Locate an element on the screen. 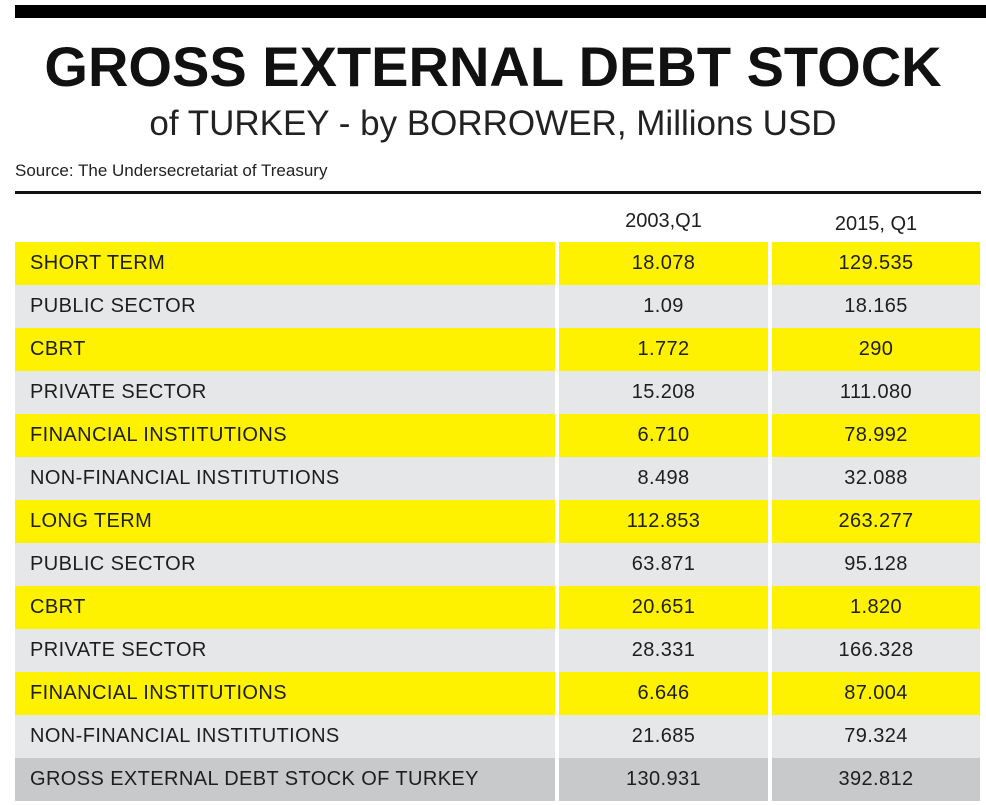 The image size is (986, 805). table-header: 2003,Q1 2015, Q1 is located at coordinates (497, 221).